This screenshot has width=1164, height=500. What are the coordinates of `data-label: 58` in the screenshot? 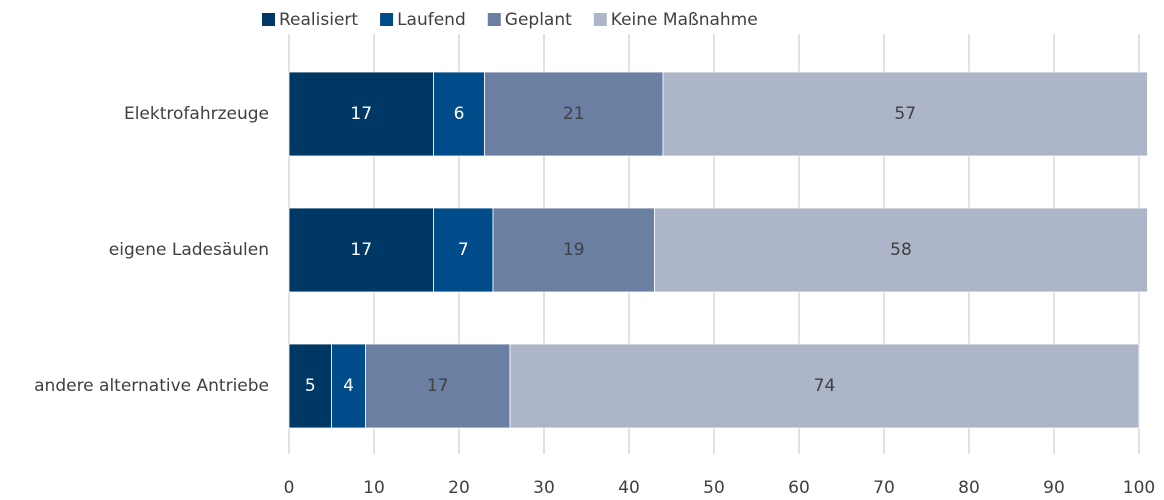 It's located at (901, 250).